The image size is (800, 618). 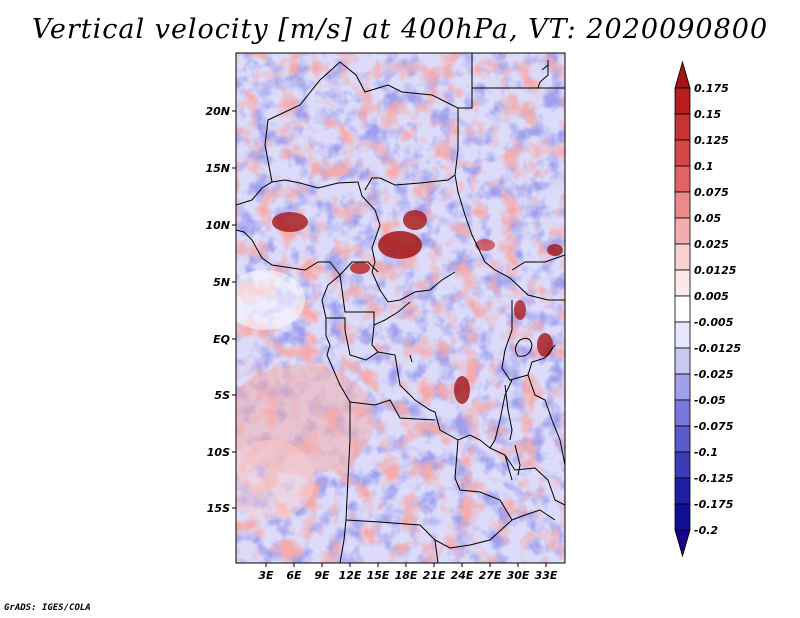 What do you see at coordinates (217, 225) in the screenshot?
I see `lat-label: 10N` at bounding box center [217, 225].